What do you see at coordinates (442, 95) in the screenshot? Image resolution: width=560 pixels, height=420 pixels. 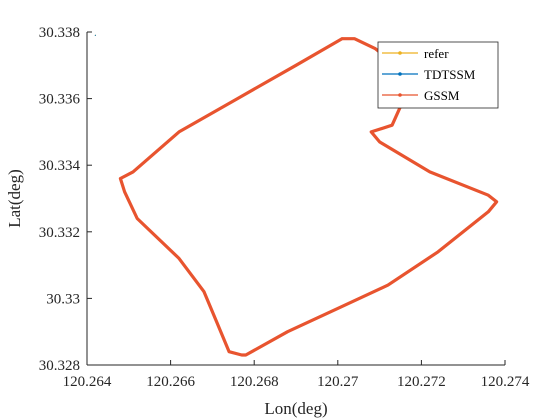 I see `legend-label-gssm: GSSM` at bounding box center [442, 95].